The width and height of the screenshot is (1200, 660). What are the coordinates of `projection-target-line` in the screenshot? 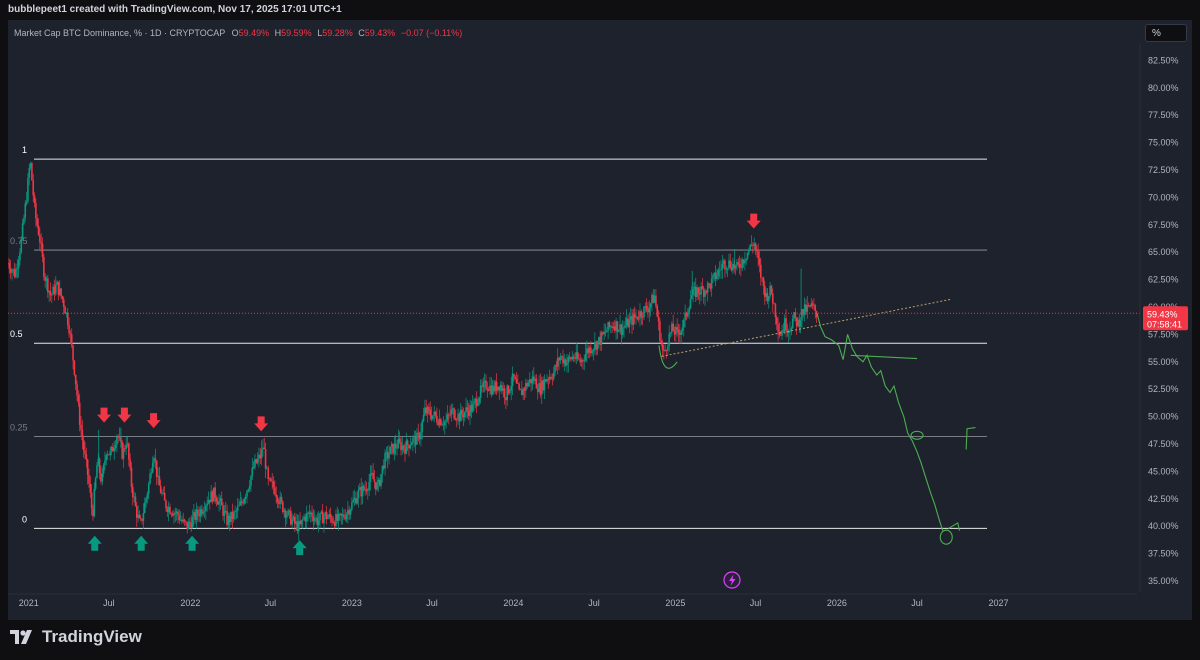 It's located at (884, 357).